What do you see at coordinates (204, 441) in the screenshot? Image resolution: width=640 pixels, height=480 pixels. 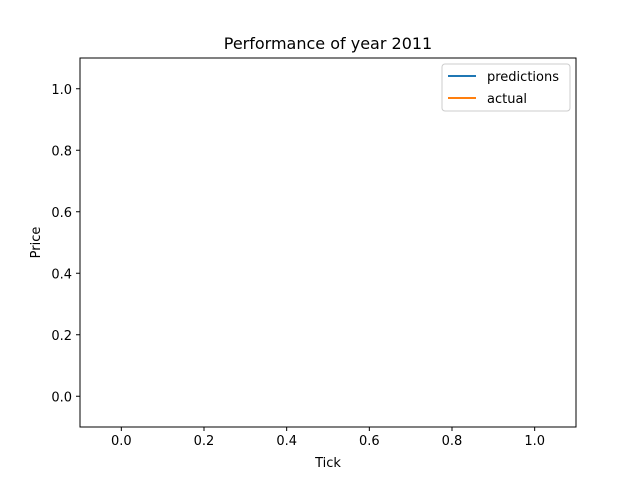 I see `x-tick-label: 0.2` at bounding box center [204, 441].